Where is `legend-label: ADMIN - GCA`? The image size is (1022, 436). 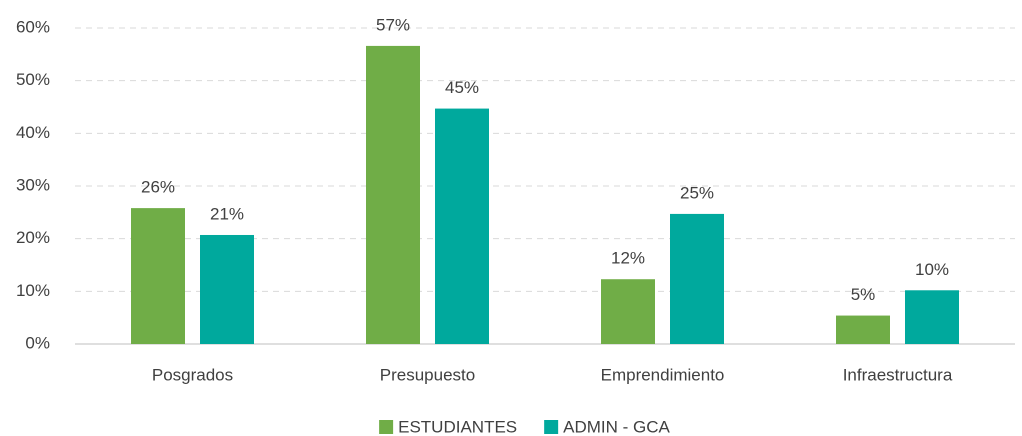 legend-label: ADMIN - GCA is located at coordinates (616, 426).